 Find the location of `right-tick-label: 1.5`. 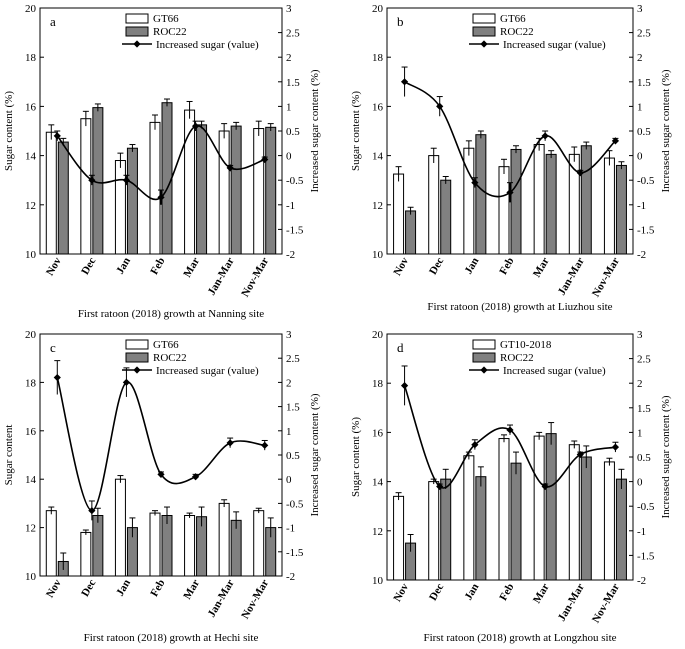

right-tick-label: 1.5 is located at coordinates (644, 83).